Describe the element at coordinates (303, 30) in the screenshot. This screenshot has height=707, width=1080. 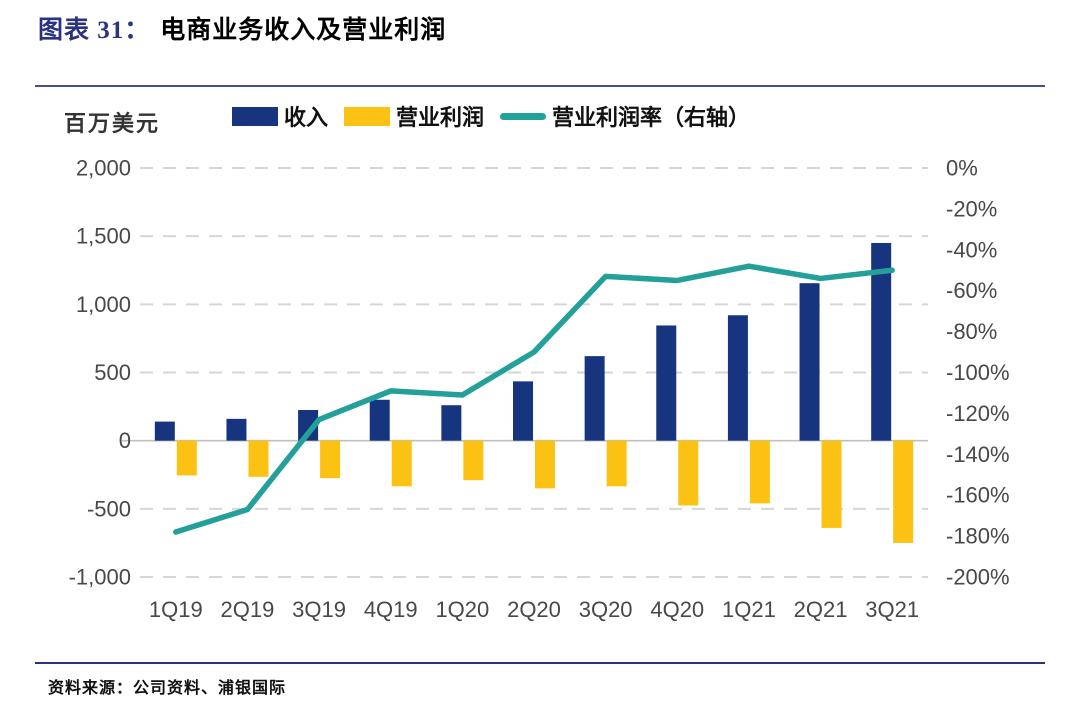
I see `figure-title-text: 电商业务收入及营业利润` at that location.